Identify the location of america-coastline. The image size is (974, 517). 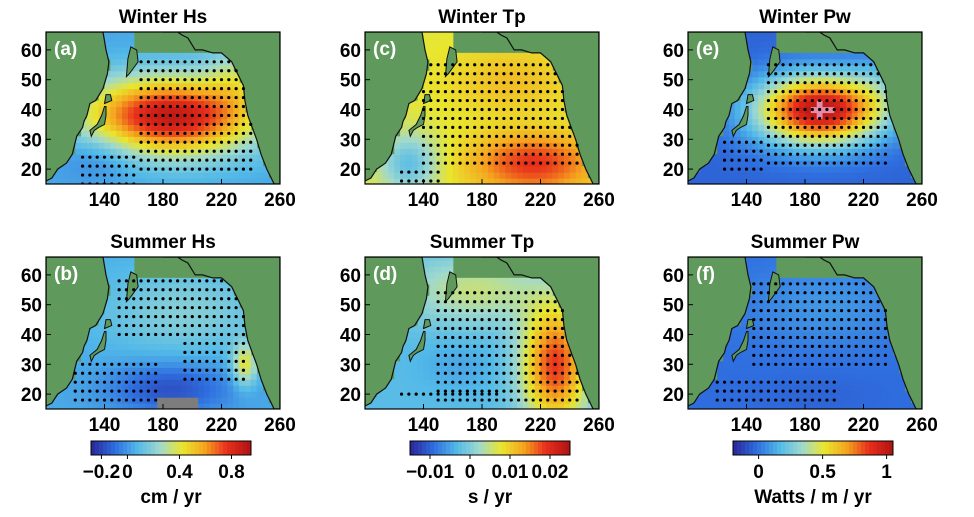
(221, 333).